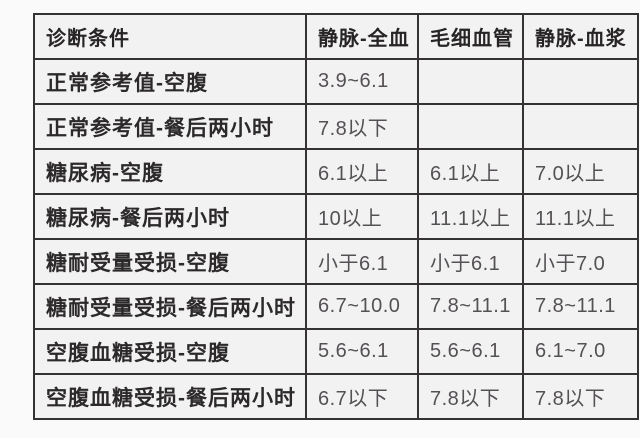  I want to click on table-row: 空腹血糖受损-空腹 5.6~6.1 5.6~6.1 6.1~7.0, so click(336, 351).